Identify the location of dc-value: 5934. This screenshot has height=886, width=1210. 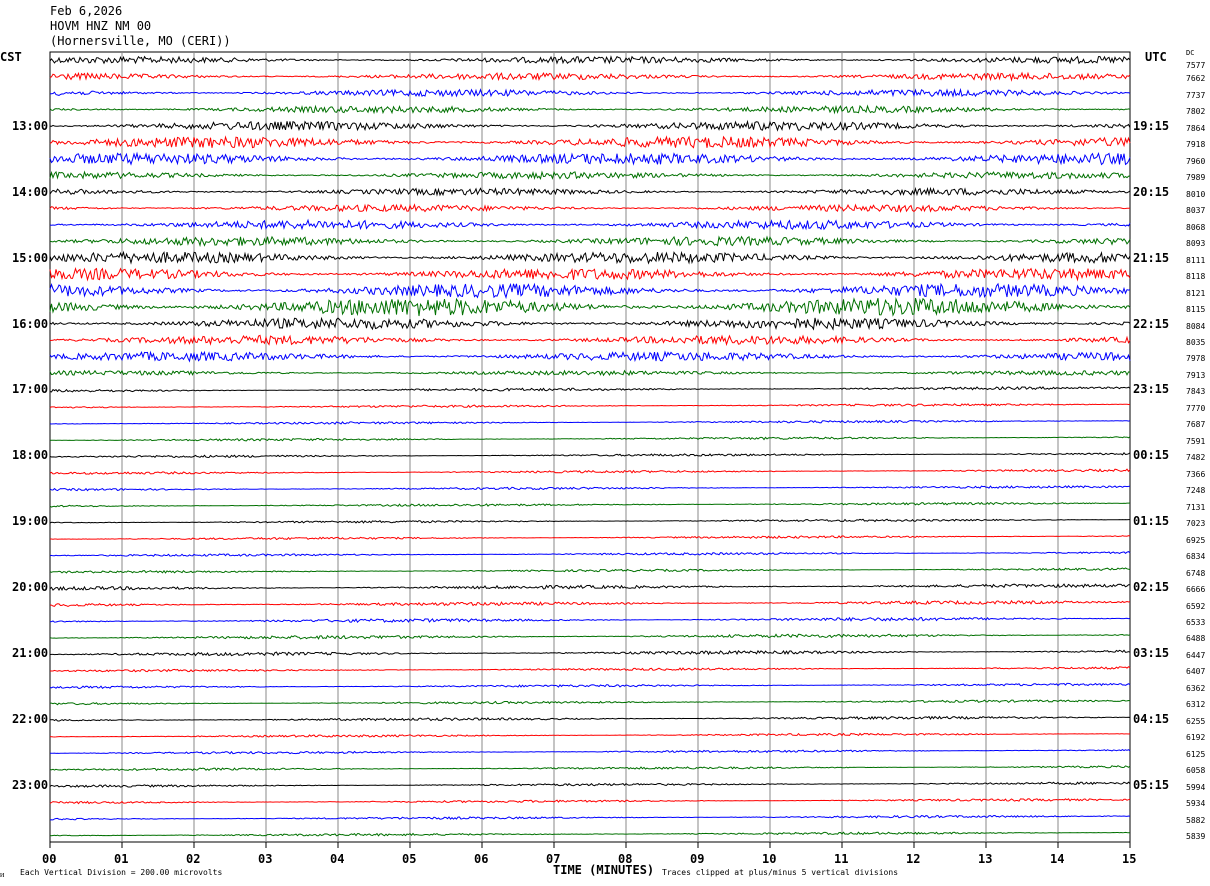
(1196, 804).